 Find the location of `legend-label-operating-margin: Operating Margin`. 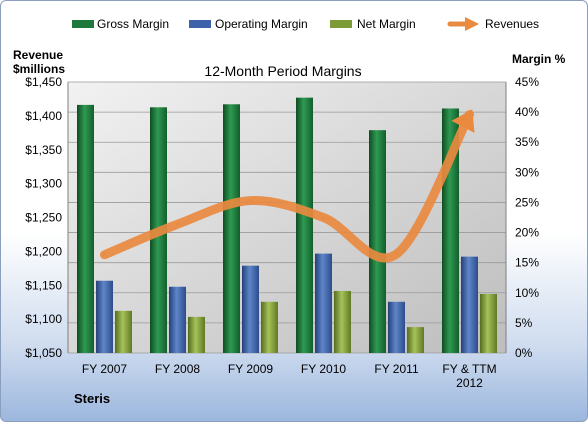

legend-label-operating-margin: Operating Margin is located at coordinates (261, 24).